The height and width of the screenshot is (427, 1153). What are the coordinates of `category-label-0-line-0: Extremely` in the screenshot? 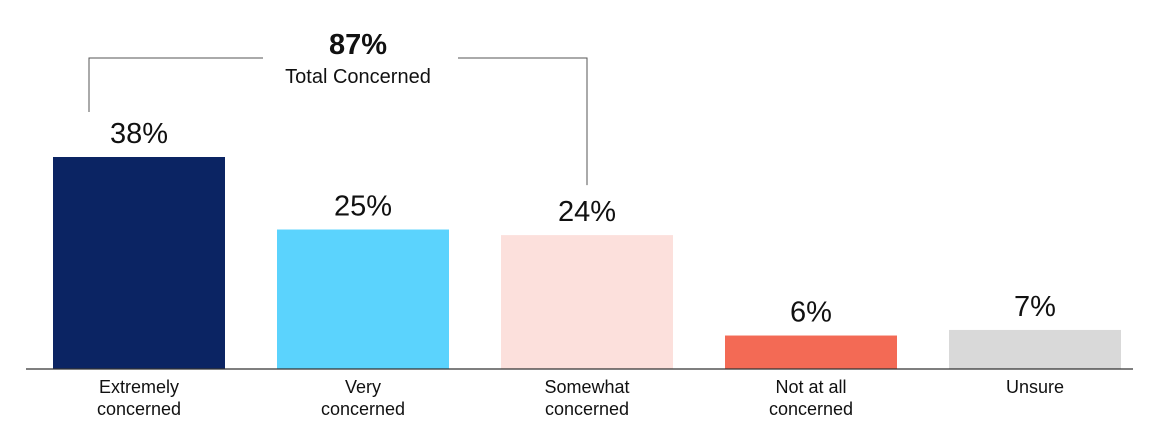 It's located at (139, 387).